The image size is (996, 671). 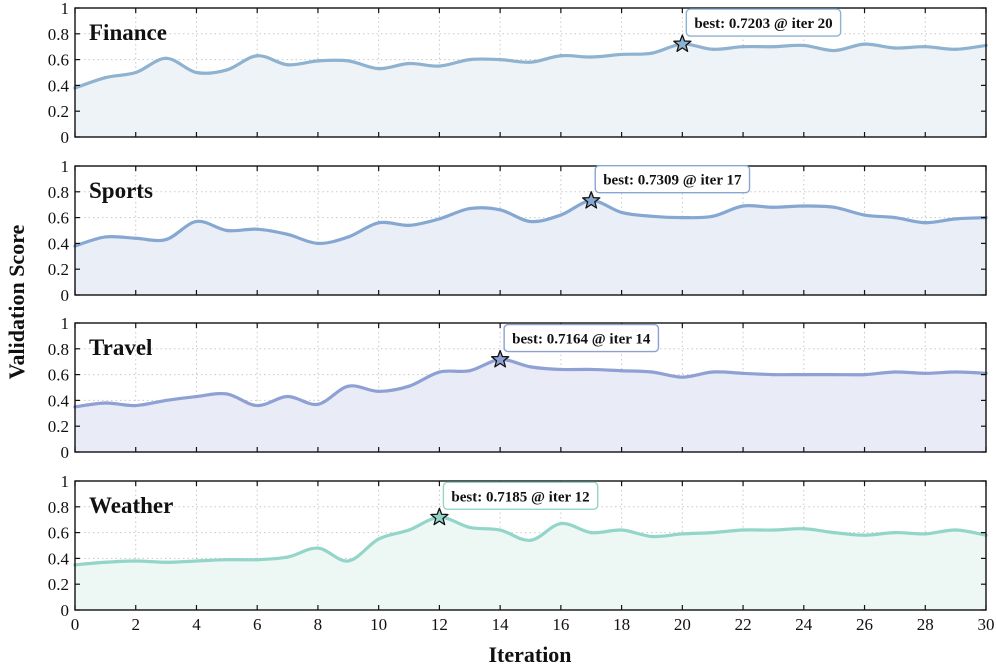 What do you see at coordinates (804, 624) in the screenshot?
I see `x-tick-label: 24` at bounding box center [804, 624].